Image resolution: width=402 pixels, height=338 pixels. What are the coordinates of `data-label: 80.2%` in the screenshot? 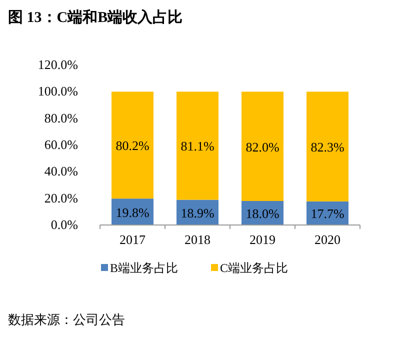 It's located at (133, 146).